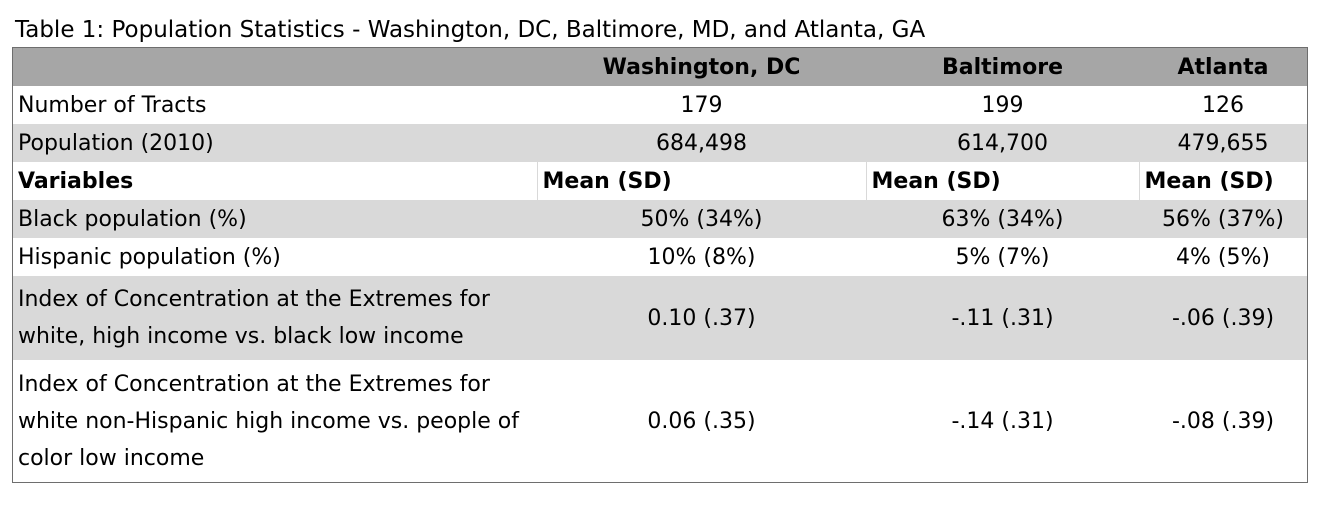  Describe the element at coordinates (1002, 67) in the screenshot. I see `header-baltimore: Baltimore` at that location.